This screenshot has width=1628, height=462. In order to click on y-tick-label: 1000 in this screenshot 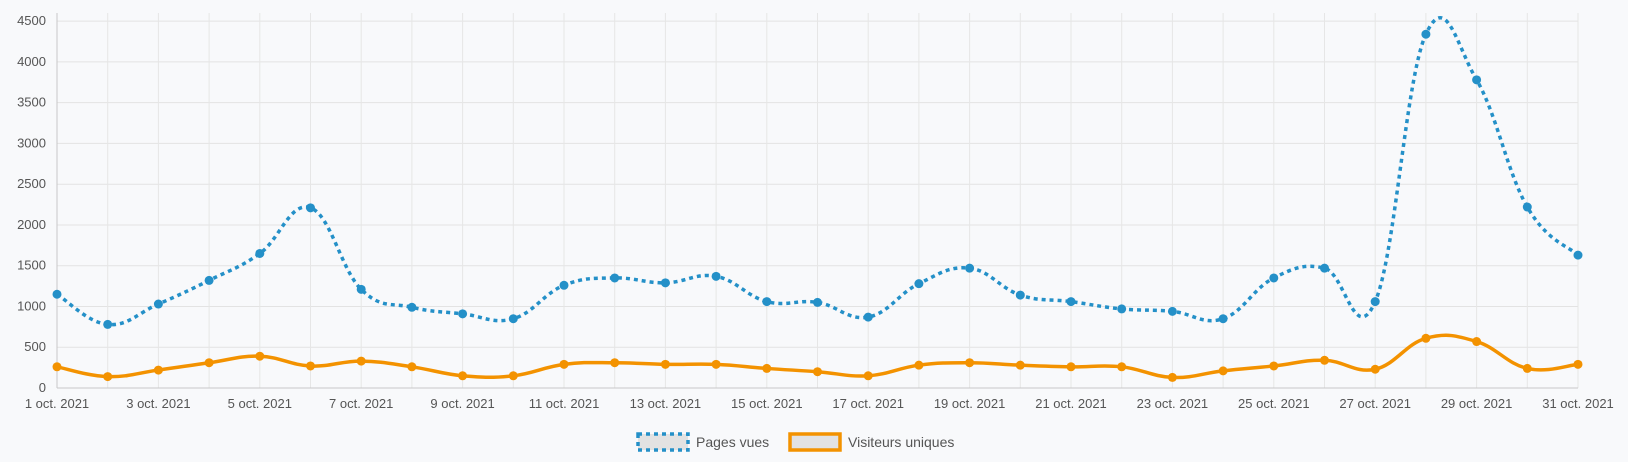, I will do `click(31, 305)`.